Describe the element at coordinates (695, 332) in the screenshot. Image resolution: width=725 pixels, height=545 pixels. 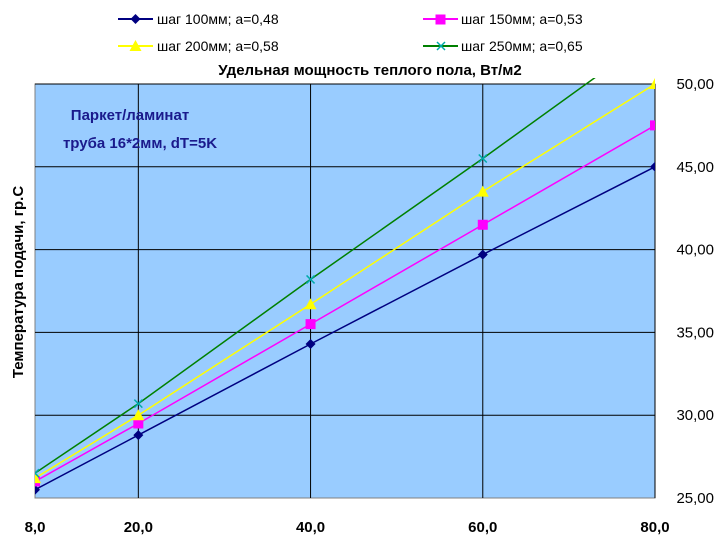
I see `y-tick-label: 35,00` at that location.